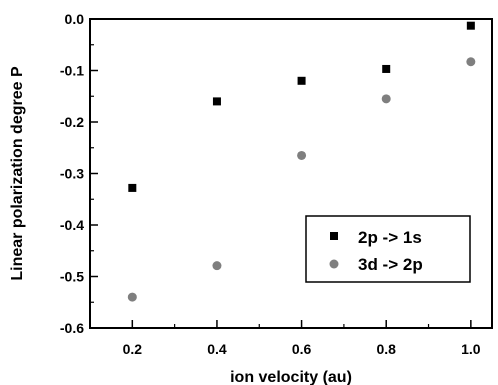  What do you see at coordinates (133, 349) in the screenshot?
I see `x-tick-label: 0.2` at bounding box center [133, 349].